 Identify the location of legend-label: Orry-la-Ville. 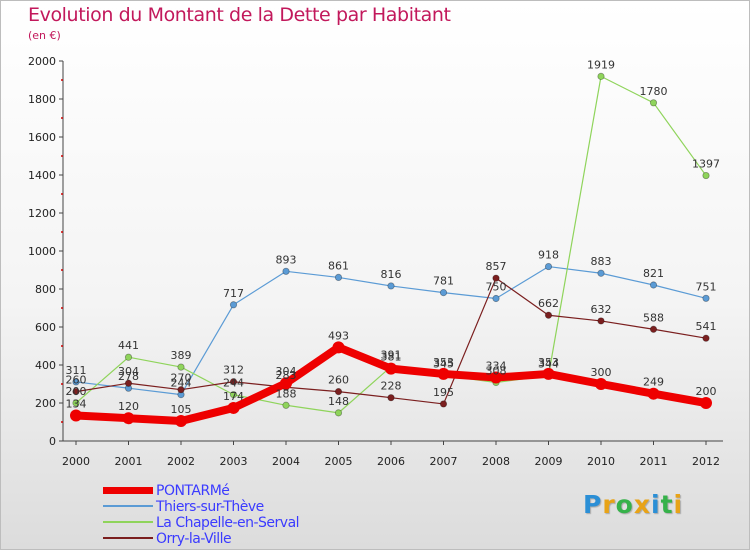
(194, 539).